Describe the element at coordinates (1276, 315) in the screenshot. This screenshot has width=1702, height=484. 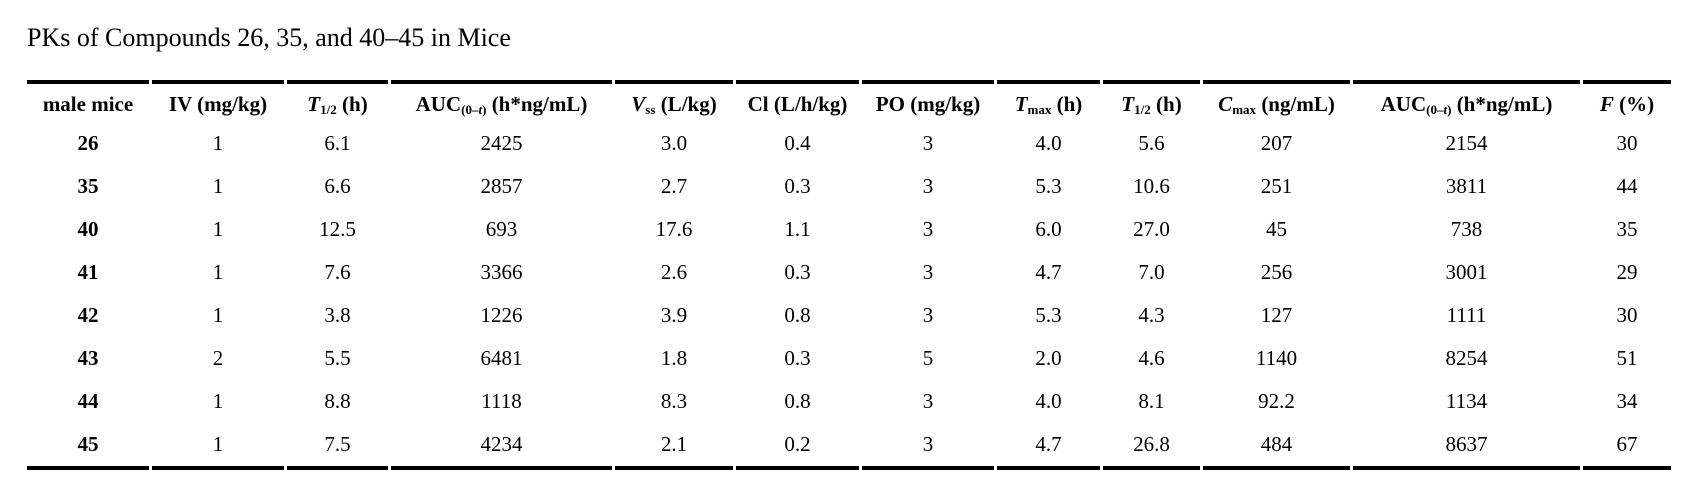
I see `cell-cmax: 127` at that location.